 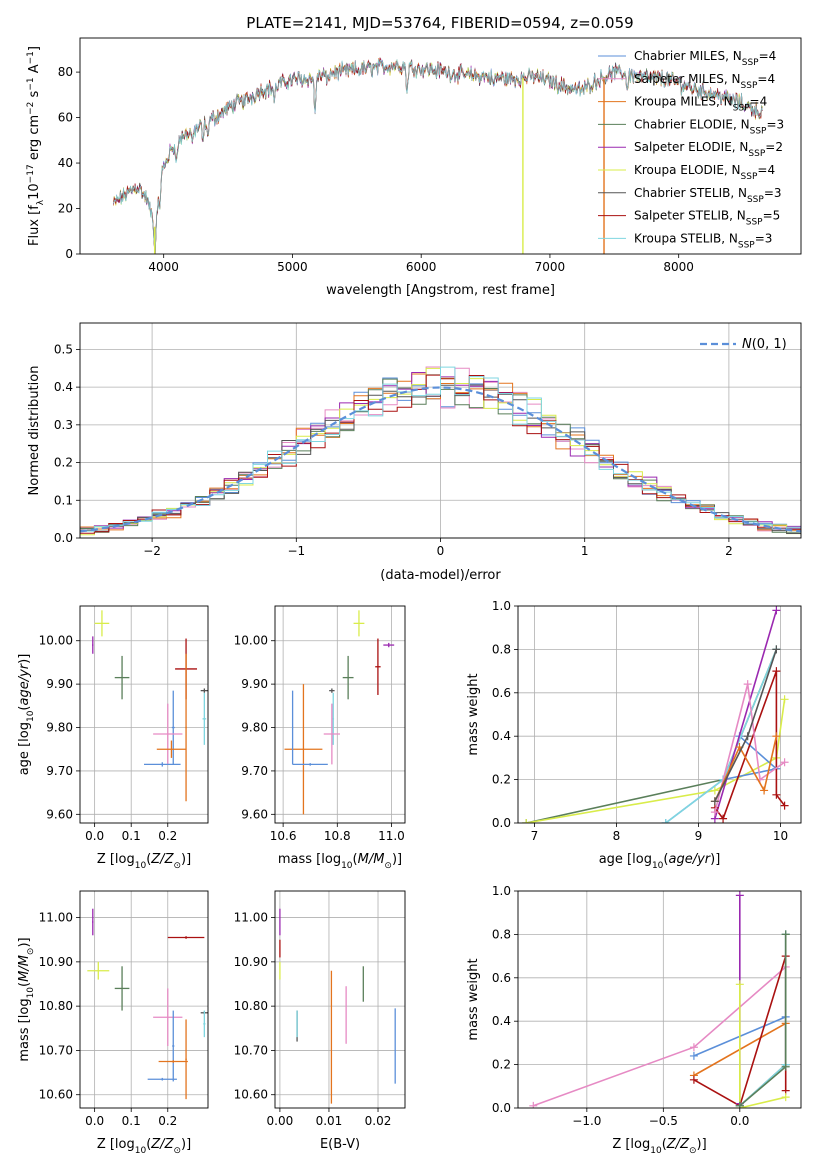 What do you see at coordinates (186, 859) in the screenshot?
I see `label-part: )]` at bounding box center [186, 859].